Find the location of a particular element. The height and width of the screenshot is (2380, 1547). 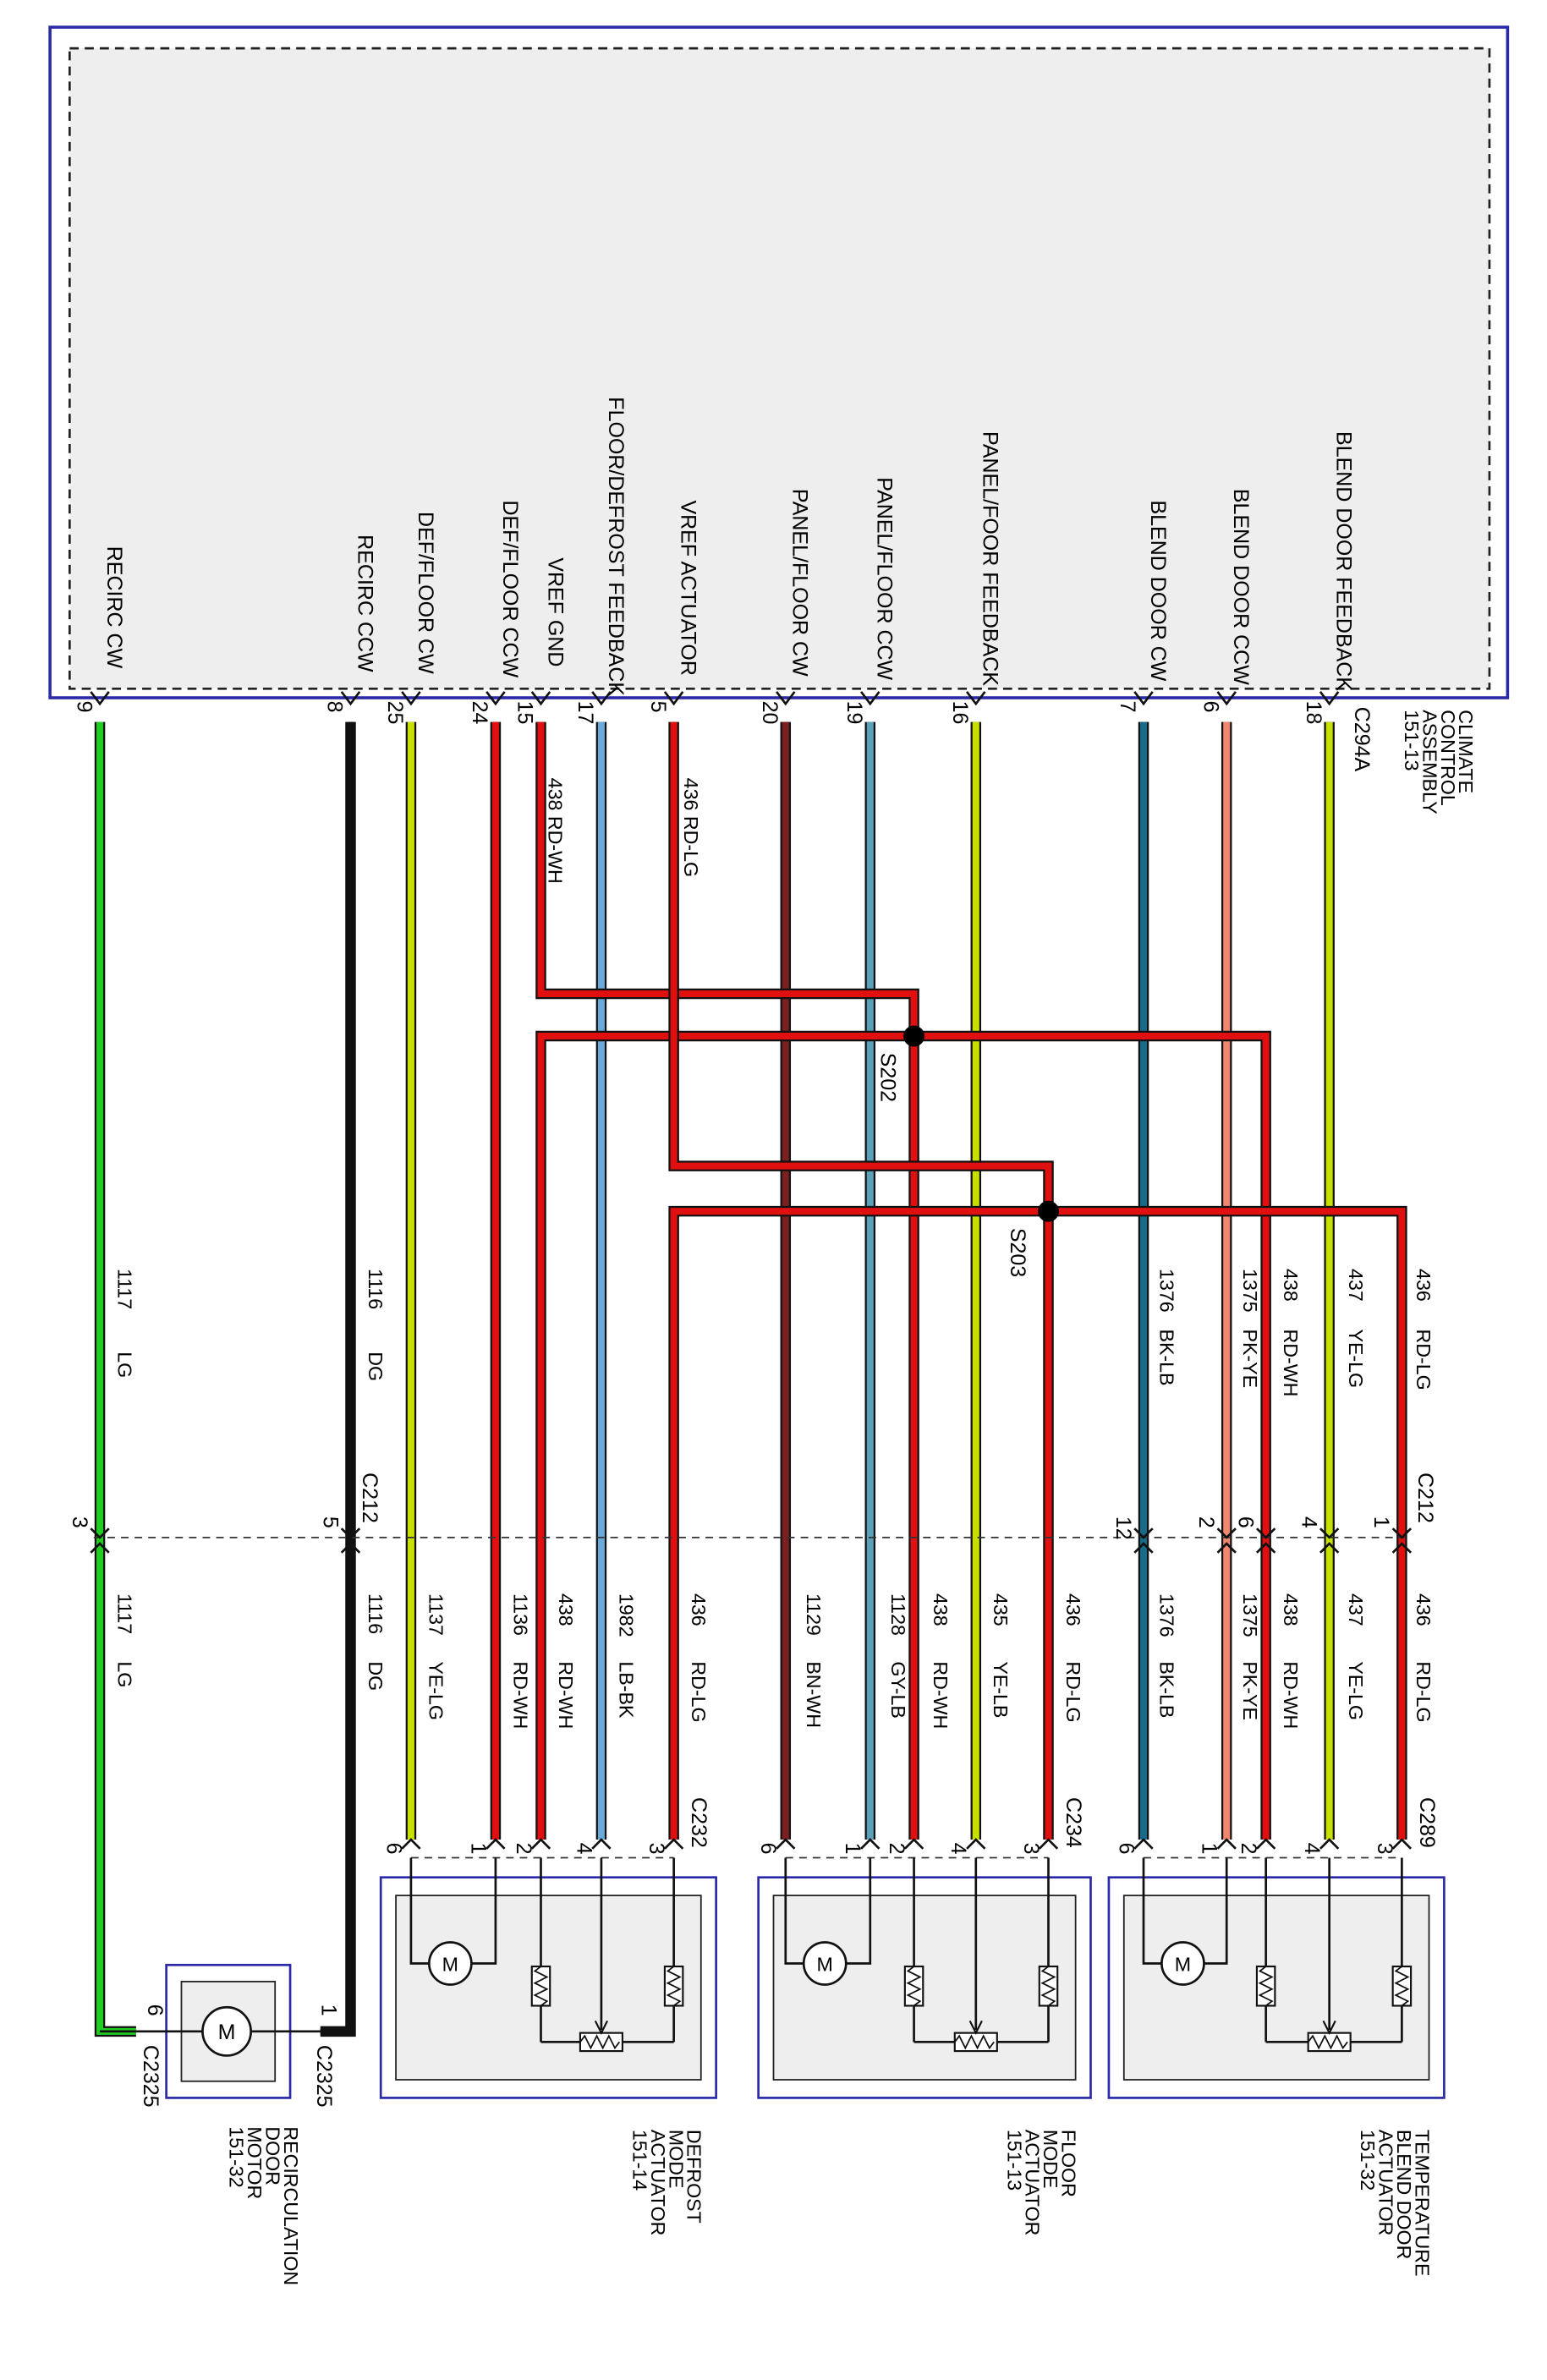

actuator-name-line-0-3: 151-14 is located at coordinates (639, 2161).